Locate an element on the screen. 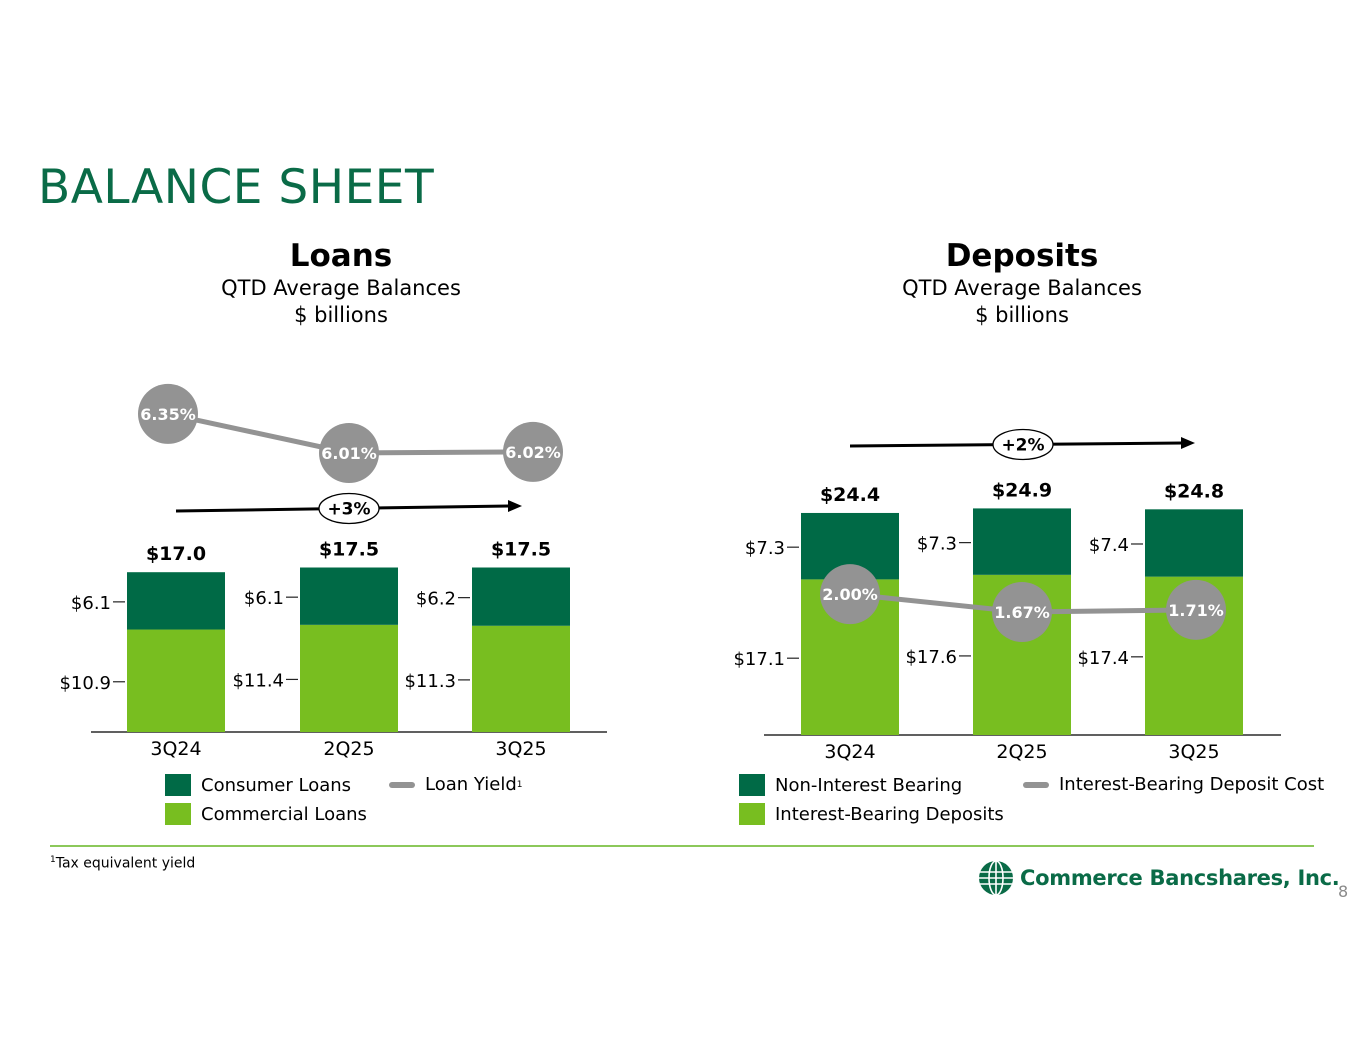  loans-heading-block: Loans QTD Average Balances $ billions is located at coordinates (341, 283).